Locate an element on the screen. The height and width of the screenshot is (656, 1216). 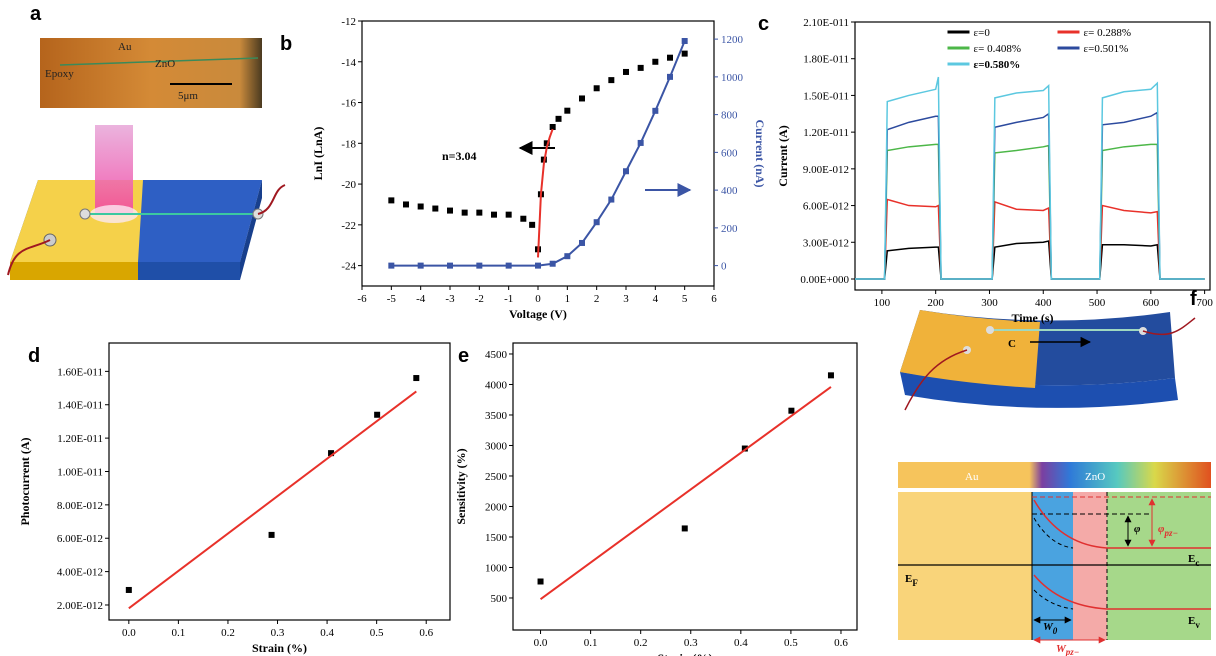
band-bar-label: Au is located at coordinates (972, 477).